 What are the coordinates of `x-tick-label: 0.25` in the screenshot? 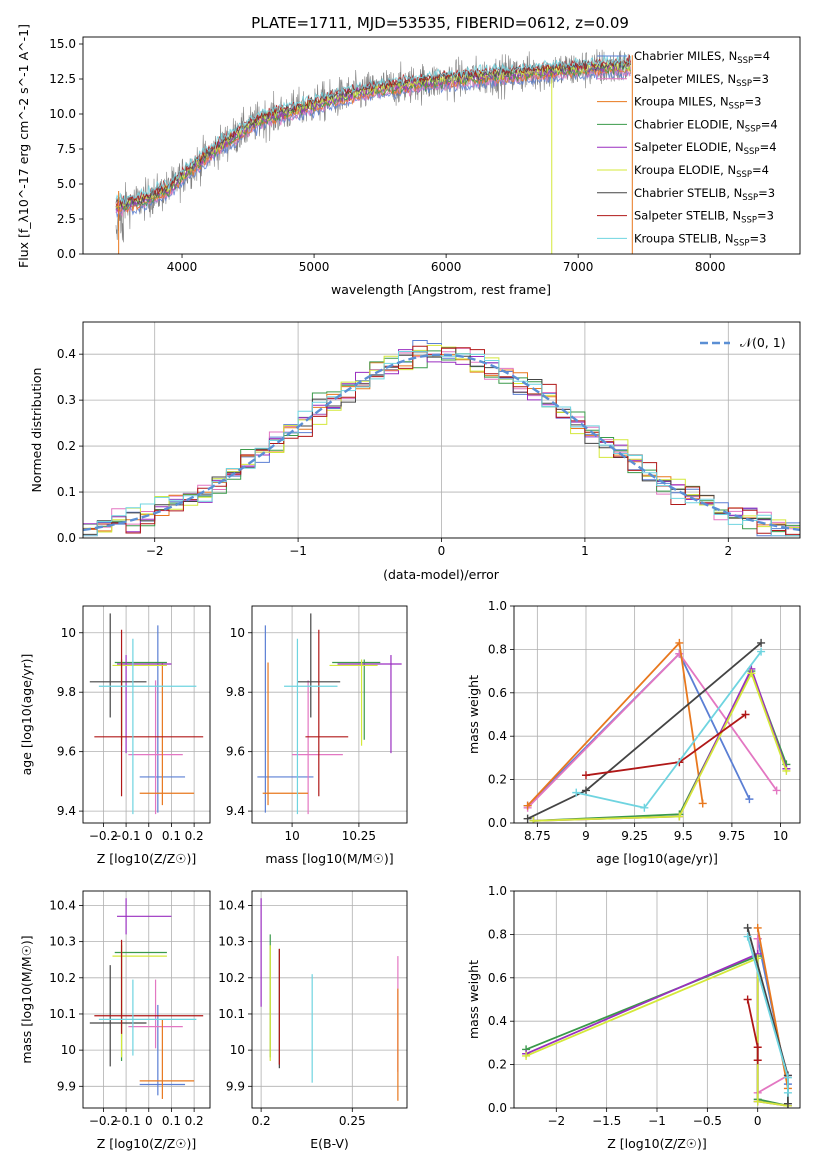 It's located at (352, 1121).